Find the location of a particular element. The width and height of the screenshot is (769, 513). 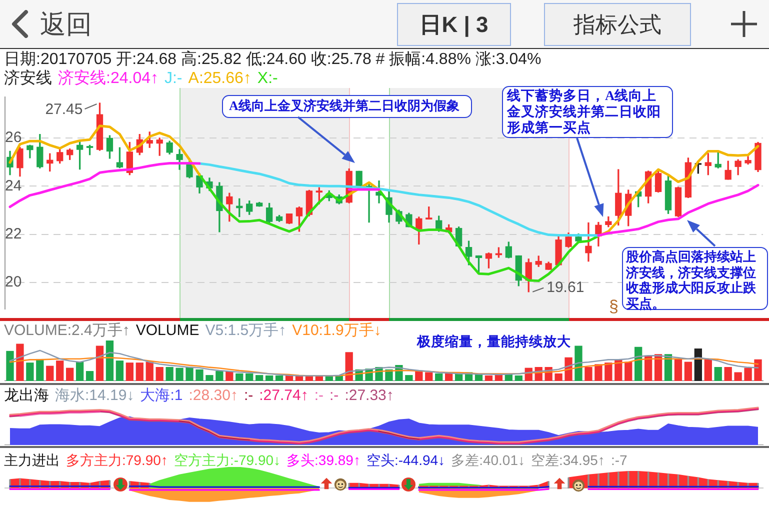

text: :27.74↑ is located at coordinates (283, 396).